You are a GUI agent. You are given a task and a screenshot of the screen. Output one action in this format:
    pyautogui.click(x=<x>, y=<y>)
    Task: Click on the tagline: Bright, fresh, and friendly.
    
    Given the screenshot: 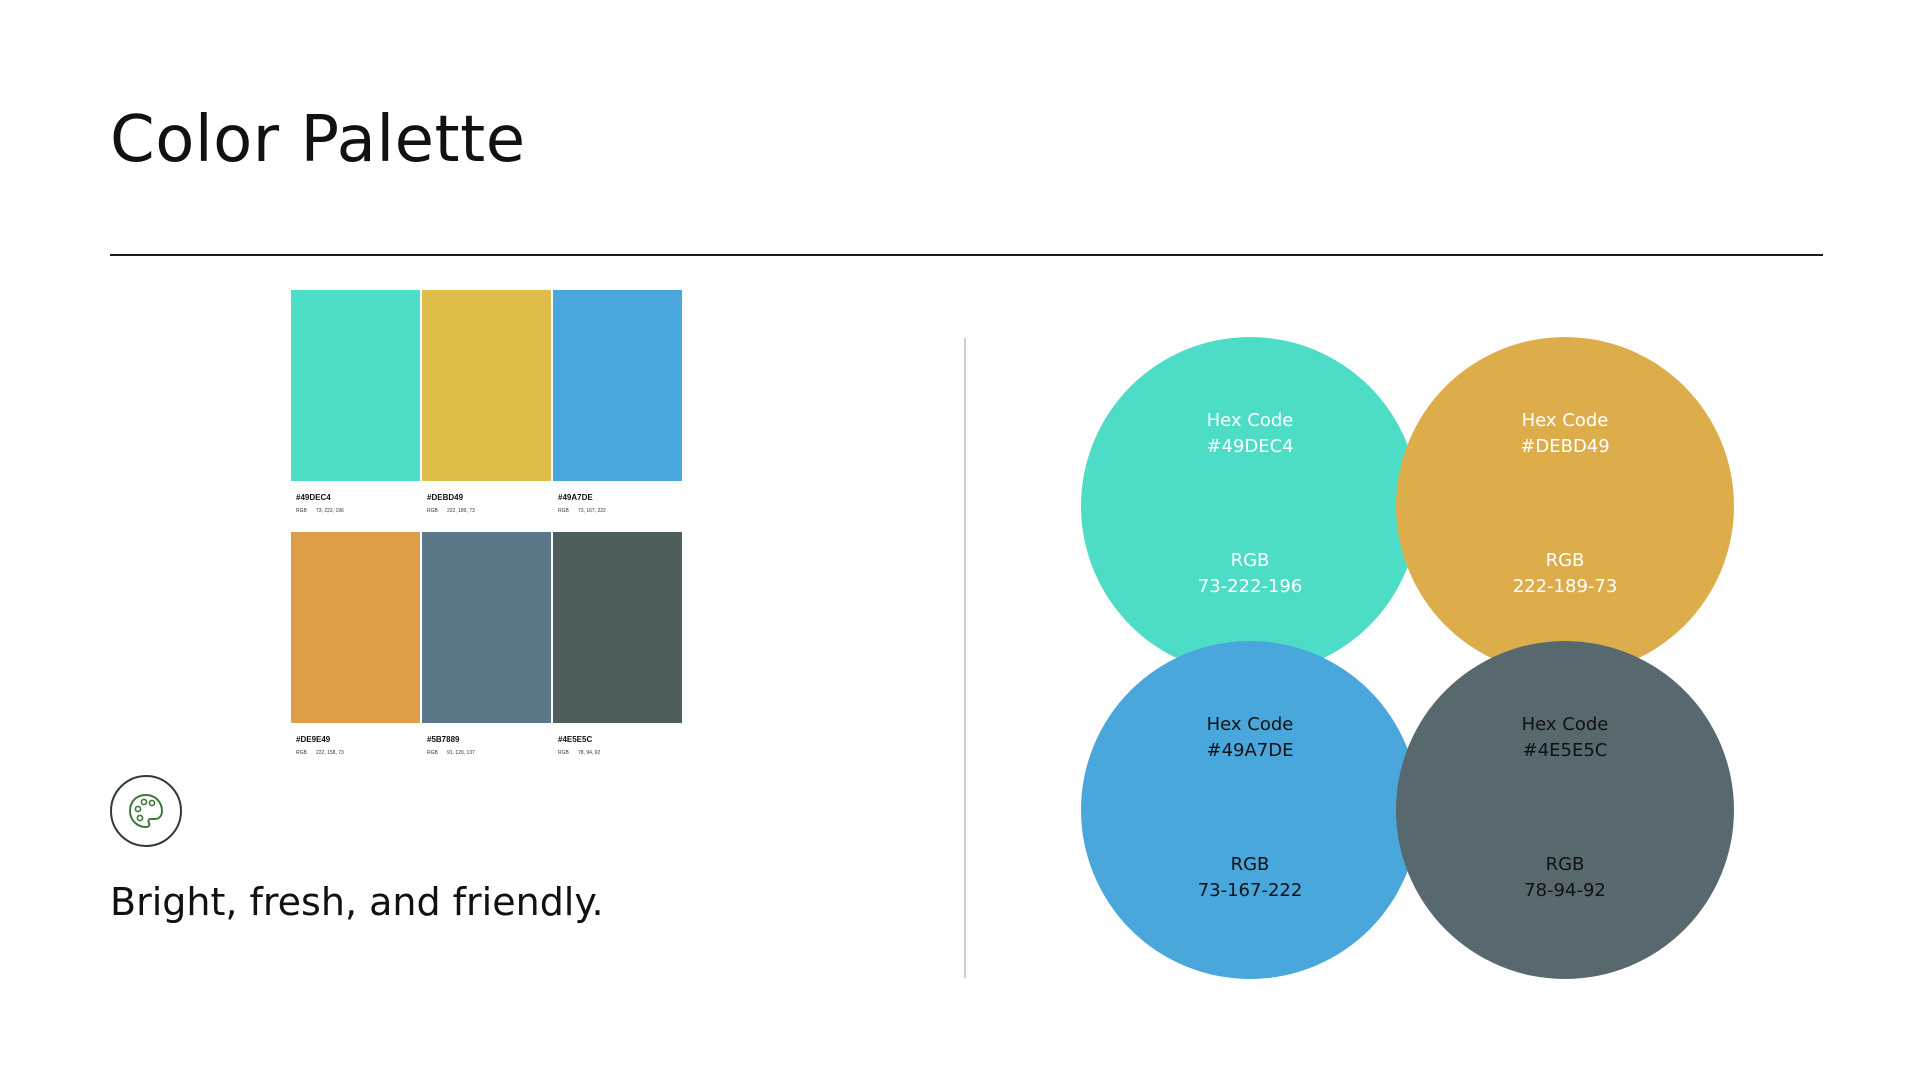 What is the action you would take?
    pyautogui.click(x=357, y=902)
    